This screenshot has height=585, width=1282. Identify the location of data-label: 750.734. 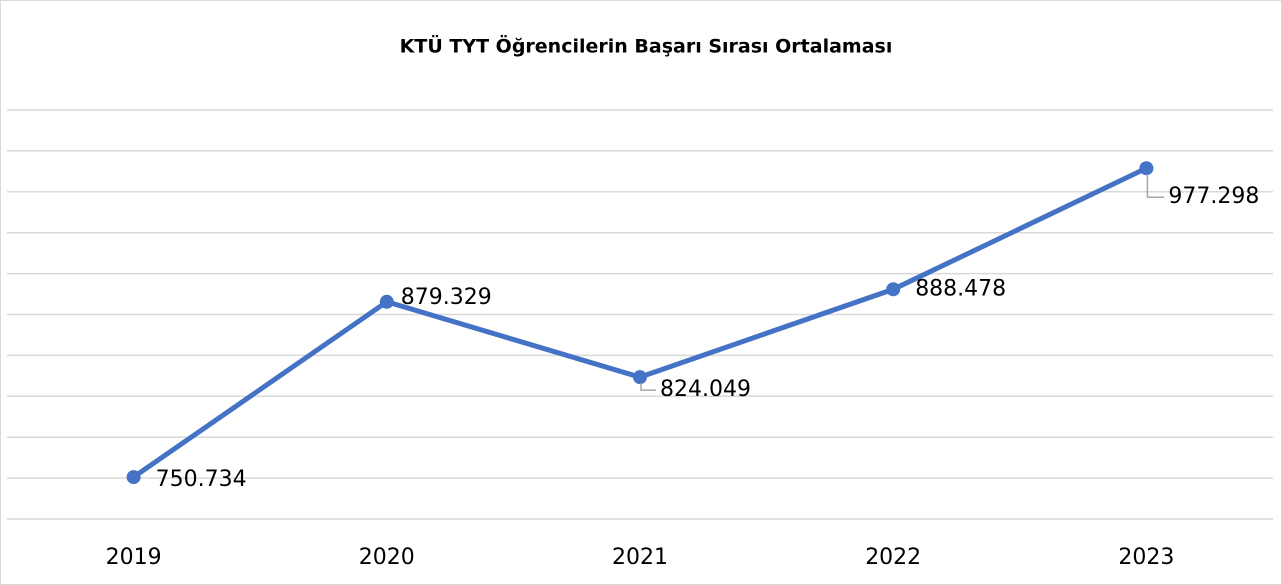
(201, 479).